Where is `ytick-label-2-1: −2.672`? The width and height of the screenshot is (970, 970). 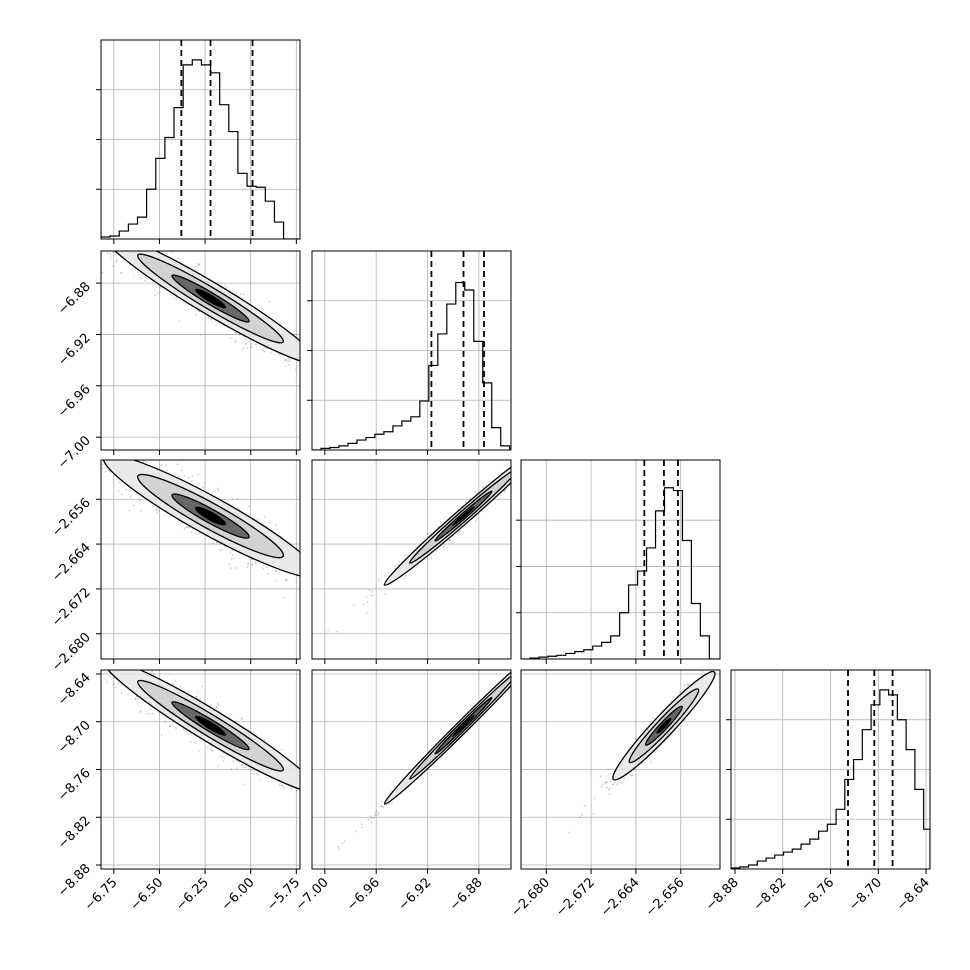 ytick-label-2-1: −2.672 is located at coordinates (71, 607).